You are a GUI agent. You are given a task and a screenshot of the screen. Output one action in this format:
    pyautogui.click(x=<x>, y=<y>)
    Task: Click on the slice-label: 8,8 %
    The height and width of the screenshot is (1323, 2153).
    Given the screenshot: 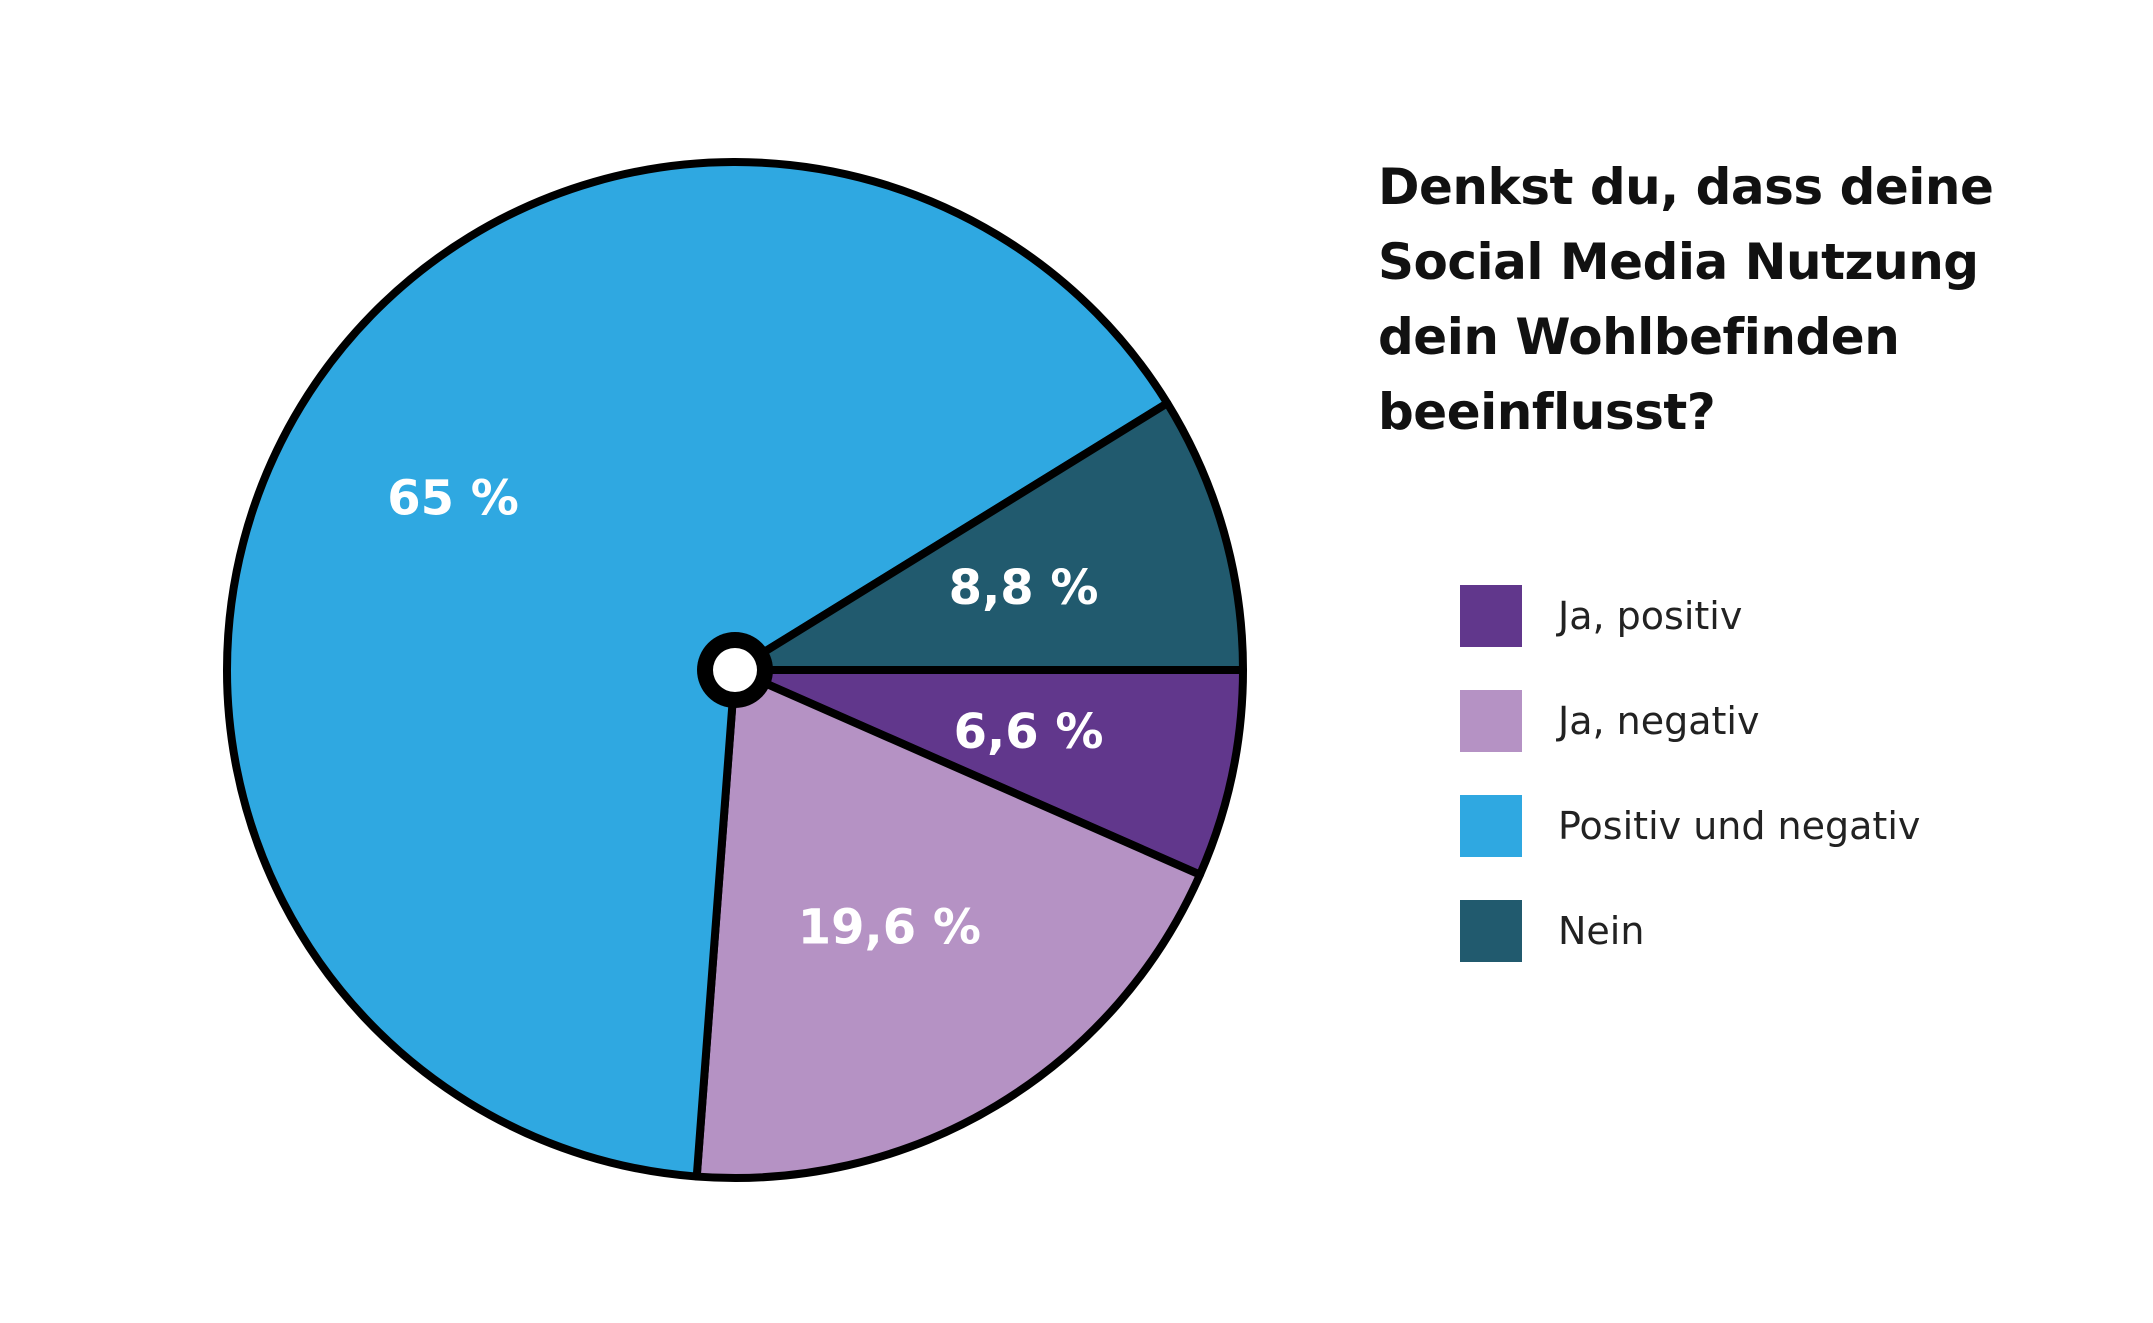 What is the action you would take?
    pyautogui.click(x=1024, y=588)
    